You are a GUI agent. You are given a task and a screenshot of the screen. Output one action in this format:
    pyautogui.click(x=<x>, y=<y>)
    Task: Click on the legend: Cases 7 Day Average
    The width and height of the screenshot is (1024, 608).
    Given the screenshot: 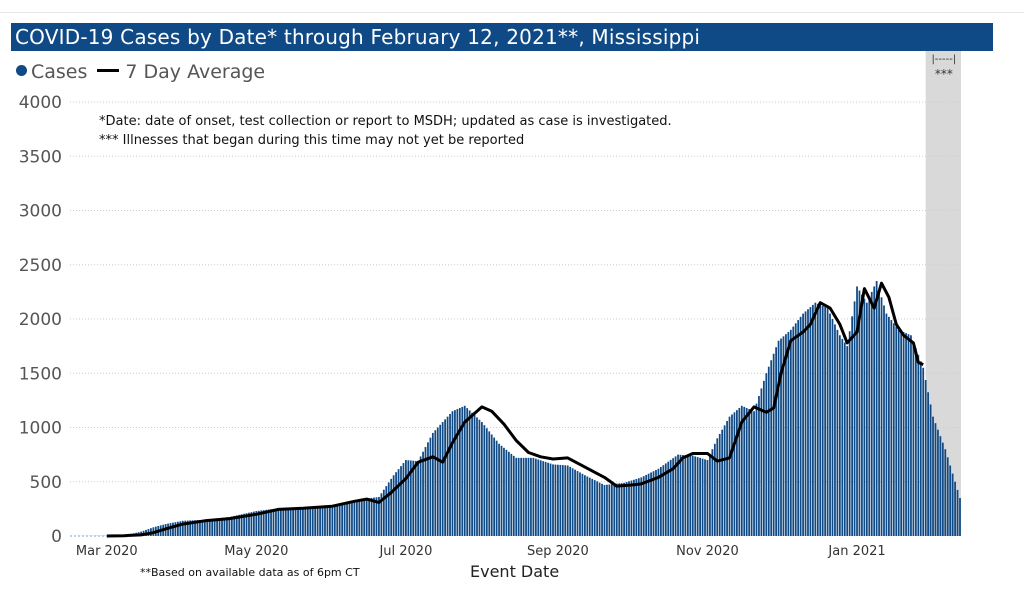 What is the action you would take?
    pyautogui.click(x=140, y=72)
    